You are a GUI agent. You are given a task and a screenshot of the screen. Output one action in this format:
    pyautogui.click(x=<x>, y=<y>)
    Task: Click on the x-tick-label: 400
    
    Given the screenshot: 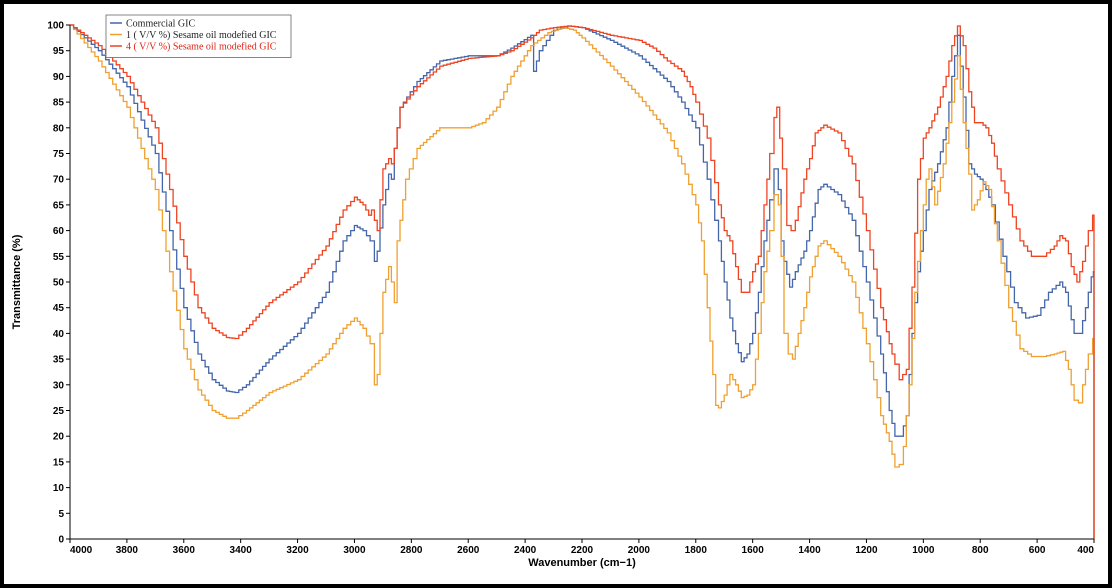 What is the action you would take?
    pyautogui.click(x=1085, y=550)
    